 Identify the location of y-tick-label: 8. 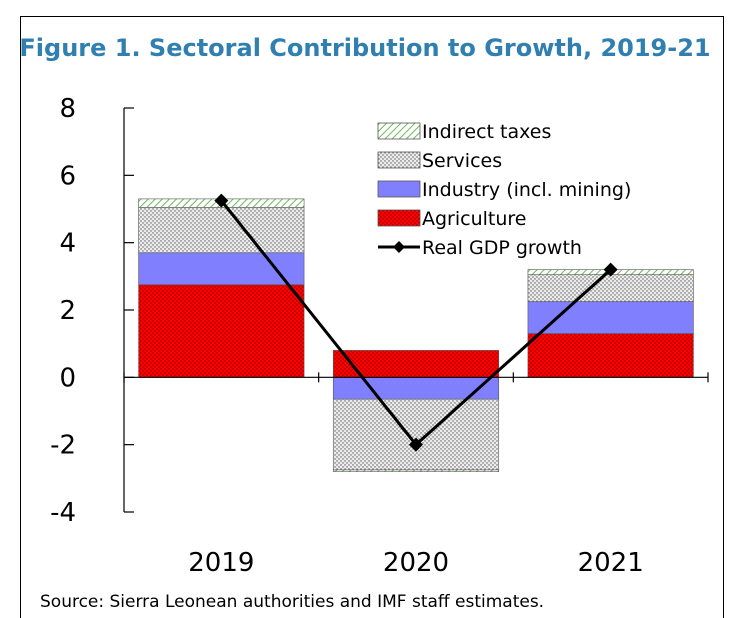
(67, 109).